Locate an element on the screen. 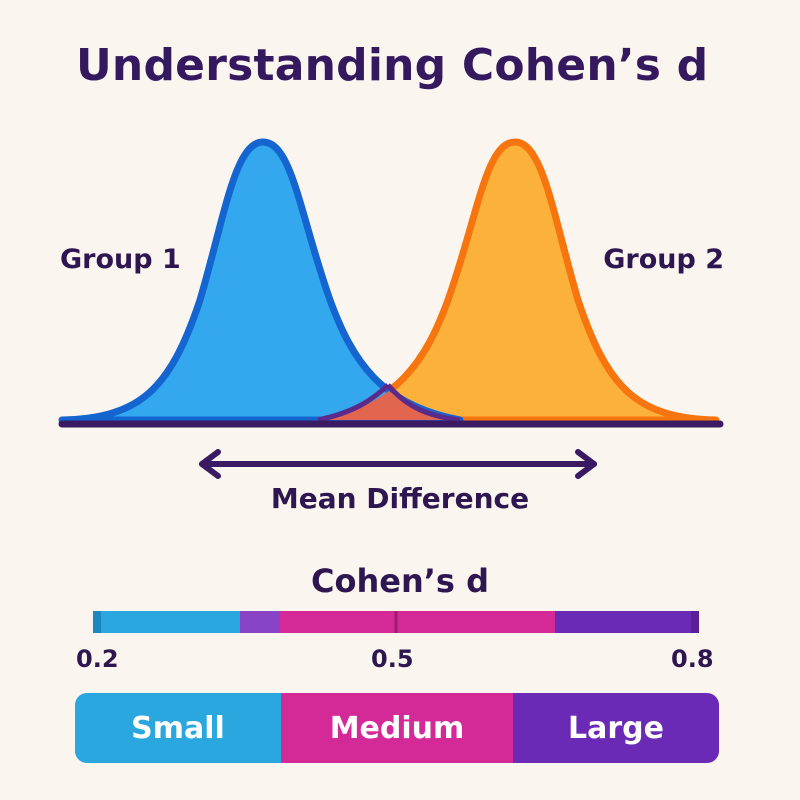 The width and height of the screenshot is (800, 800). scale-tick-mid: 0.5 is located at coordinates (392, 659).